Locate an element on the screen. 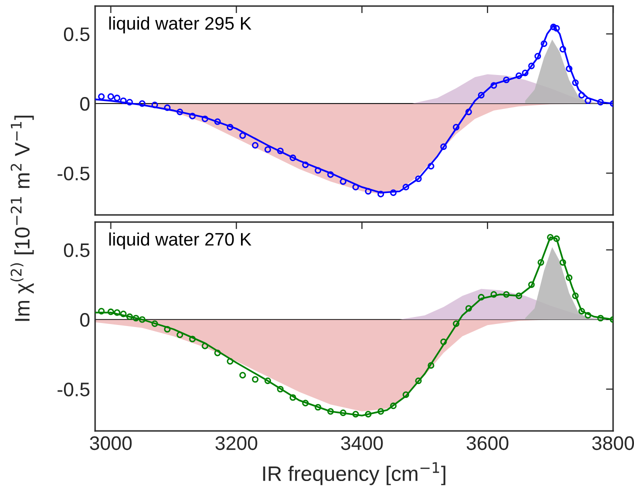 This screenshot has height=504, width=634. x-tick-label: 3000 is located at coordinates (111, 443).